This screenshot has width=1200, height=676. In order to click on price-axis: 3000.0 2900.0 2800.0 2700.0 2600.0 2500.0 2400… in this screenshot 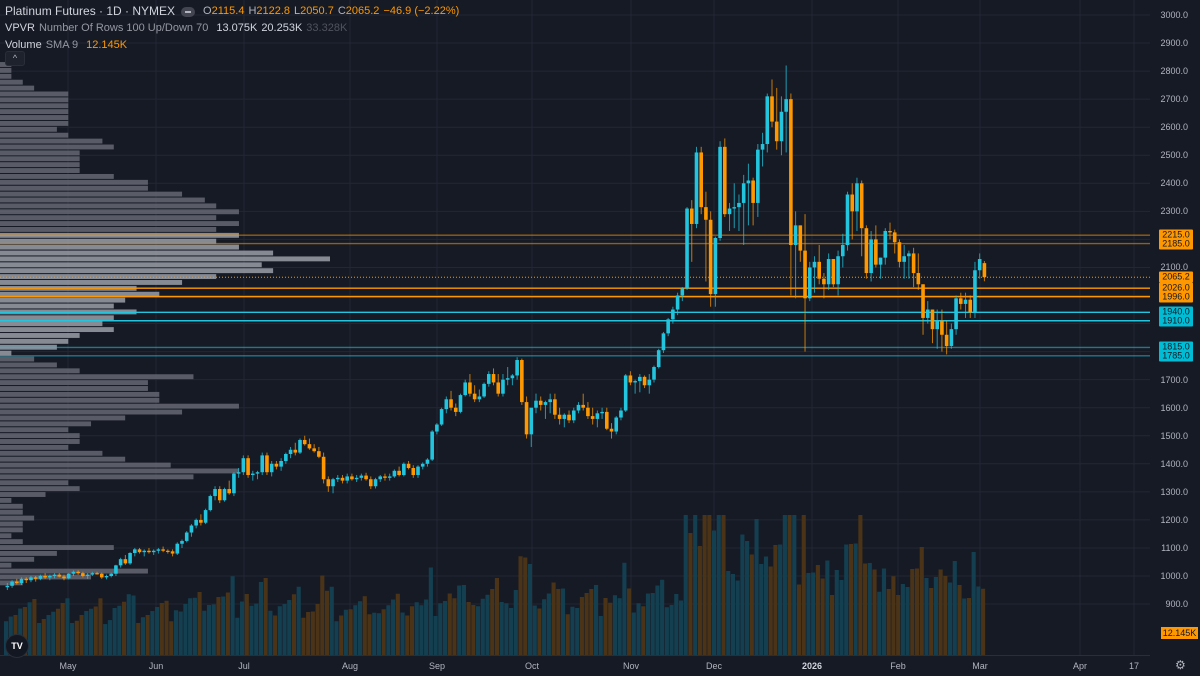, I will do `click(1175, 327)`.